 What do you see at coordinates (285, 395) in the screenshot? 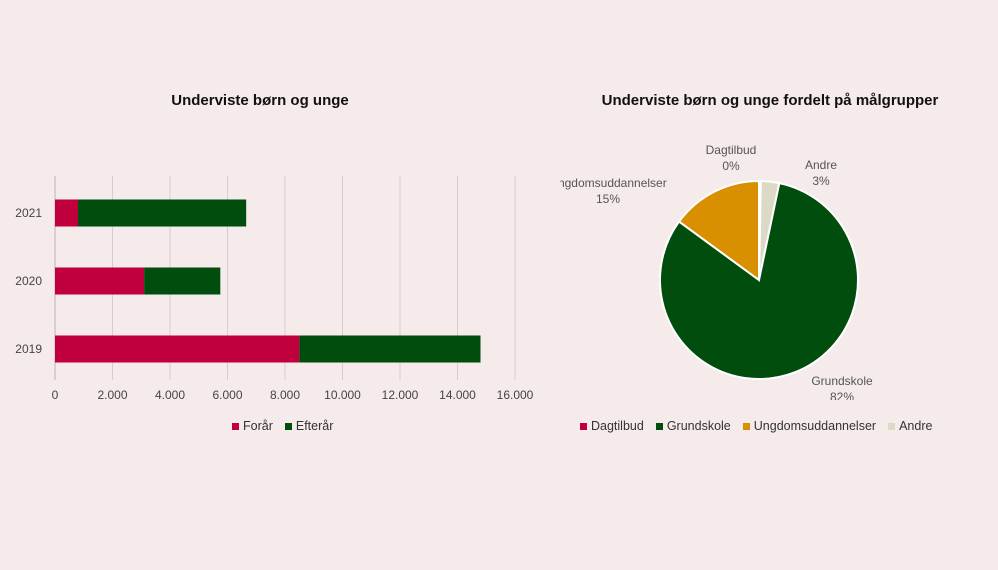
I see `x-tick-label: 8.000` at bounding box center [285, 395].